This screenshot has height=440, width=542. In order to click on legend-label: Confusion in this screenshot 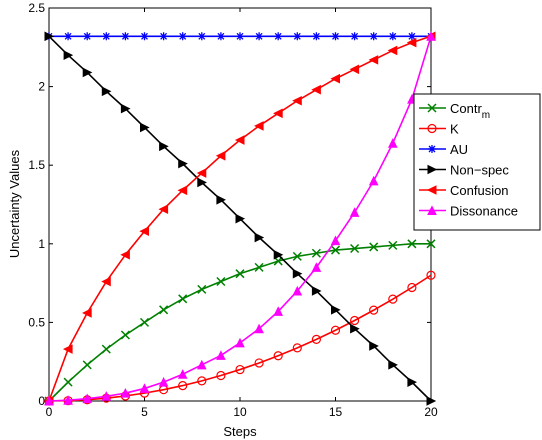, I will do `click(479, 190)`.